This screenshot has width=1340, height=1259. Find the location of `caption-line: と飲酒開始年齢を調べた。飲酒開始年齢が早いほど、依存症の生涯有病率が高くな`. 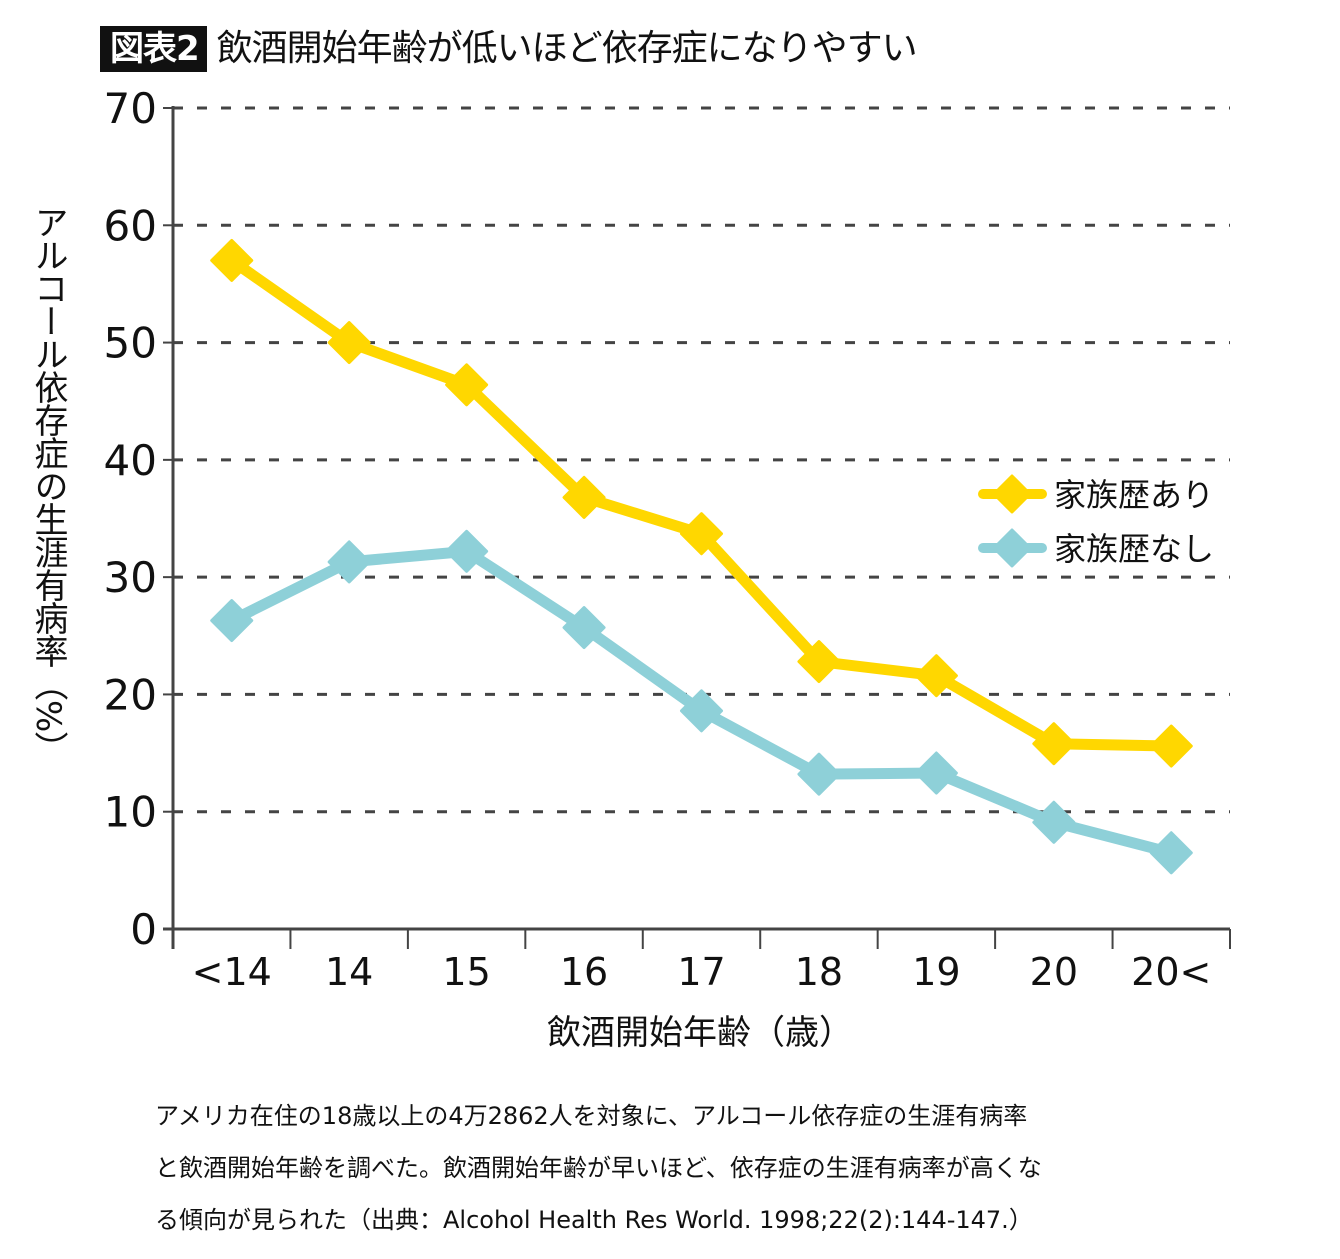

caption-line: と飲酒開始年齢を調べた。飲酒開始年齢が早いほど、依存症の生涯有病率が高くな is located at coordinates (598, 1168).